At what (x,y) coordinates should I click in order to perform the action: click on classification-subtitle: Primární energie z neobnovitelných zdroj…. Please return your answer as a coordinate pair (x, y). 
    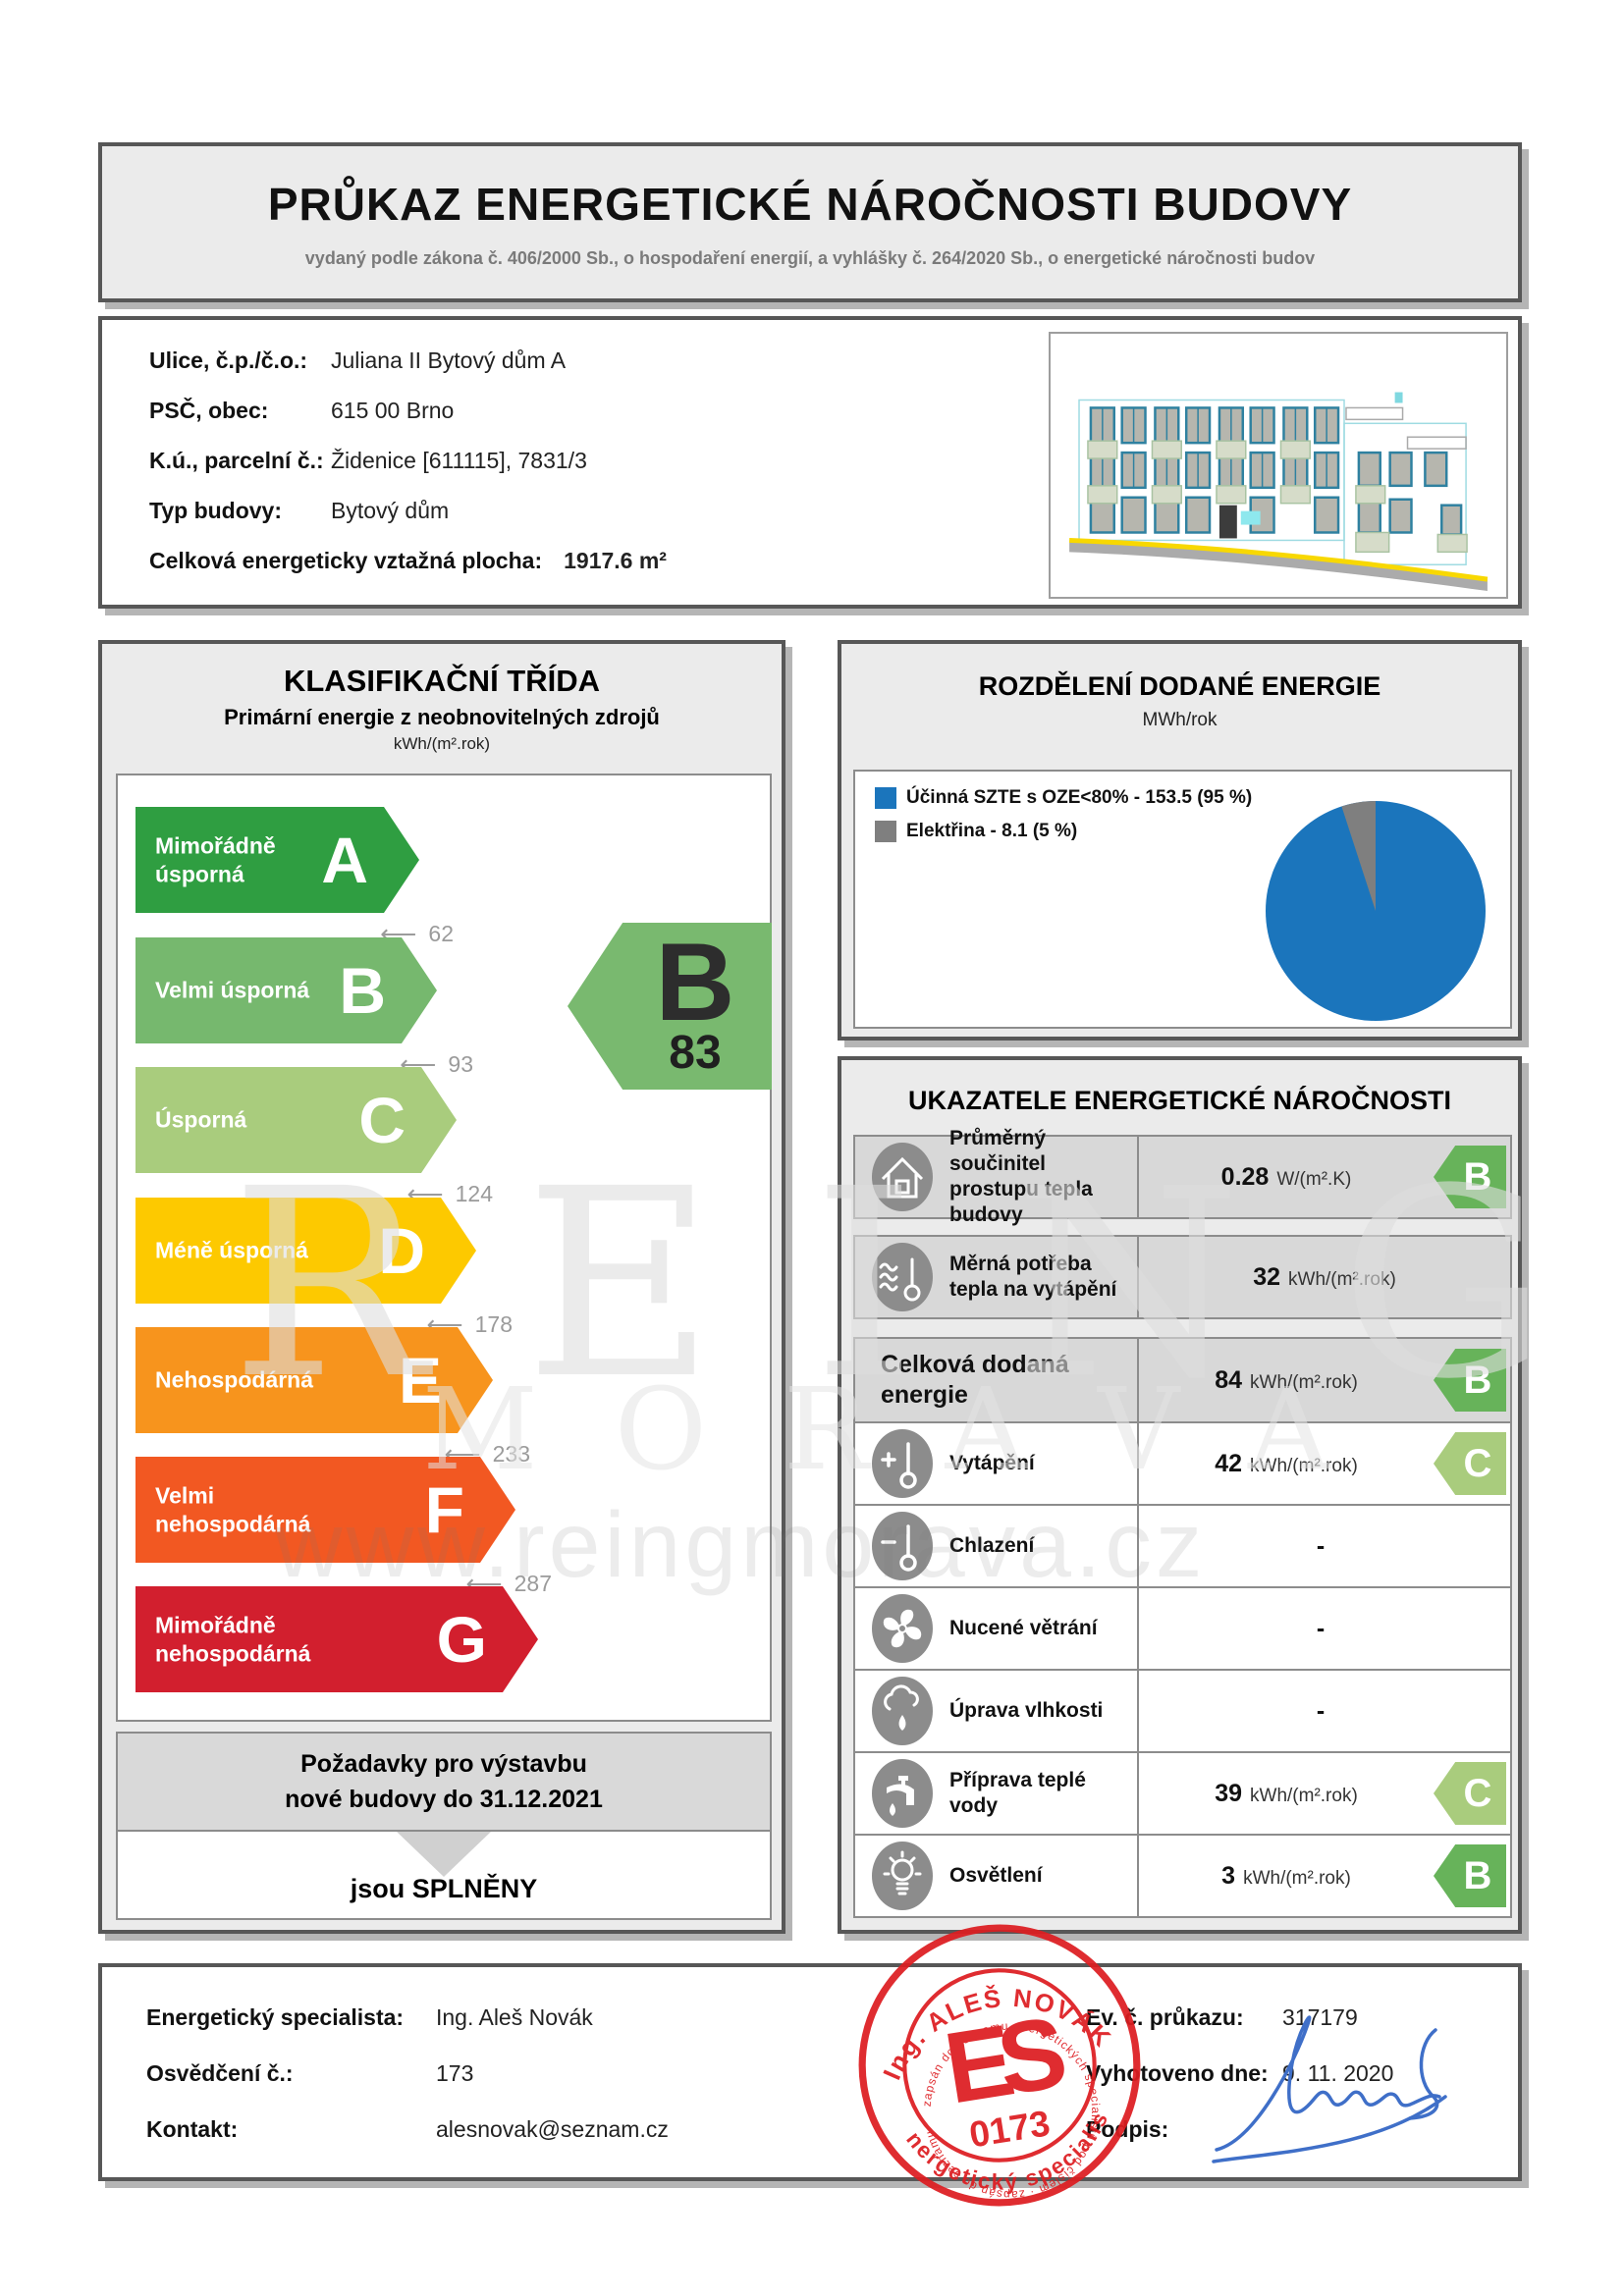
    Looking at the image, I should click on (442, 717).